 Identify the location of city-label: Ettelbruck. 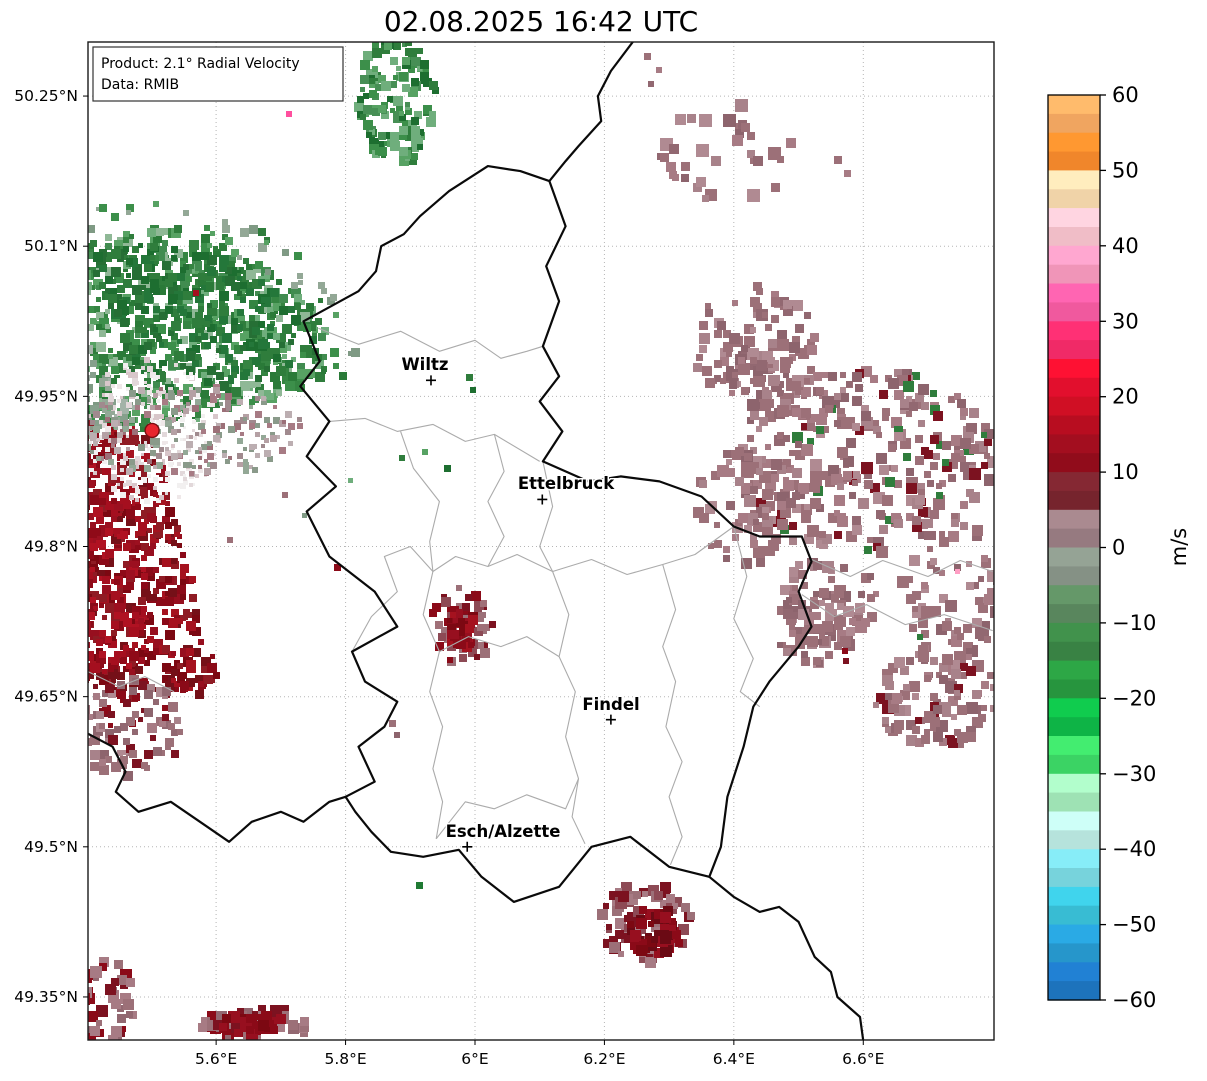
(566, 483).